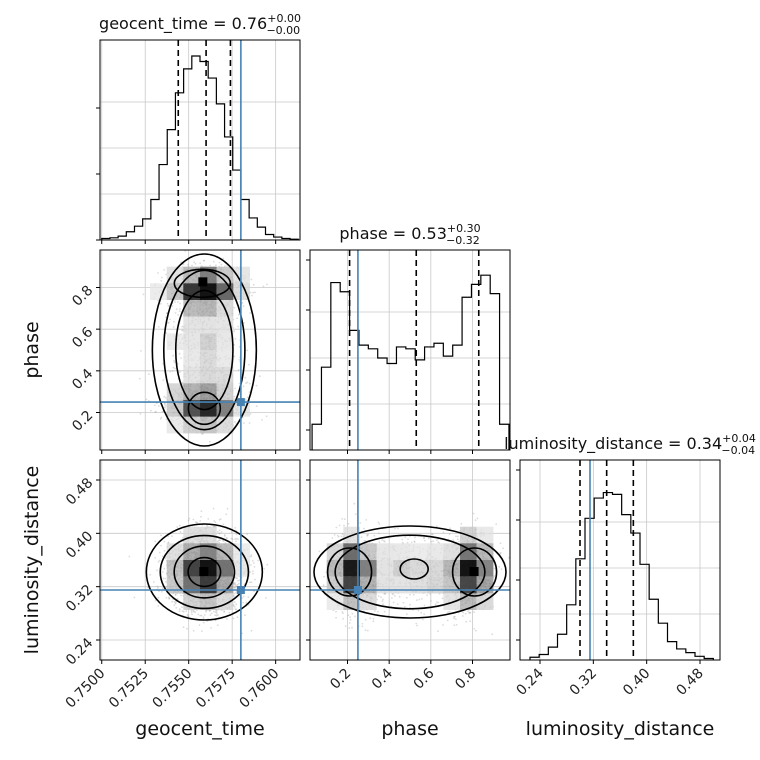  I want to click on hist-phase-background, so click(410, 350).